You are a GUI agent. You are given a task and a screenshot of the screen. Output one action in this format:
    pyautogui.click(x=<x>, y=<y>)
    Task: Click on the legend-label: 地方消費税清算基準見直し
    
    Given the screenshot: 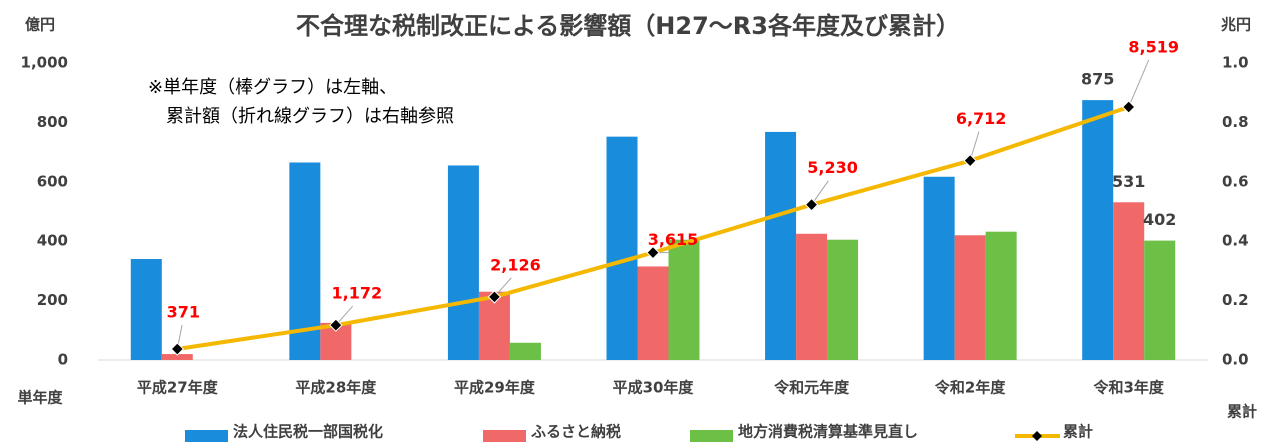 What is the action you would take?
    pyautogui.click(x=828, y=432)
    